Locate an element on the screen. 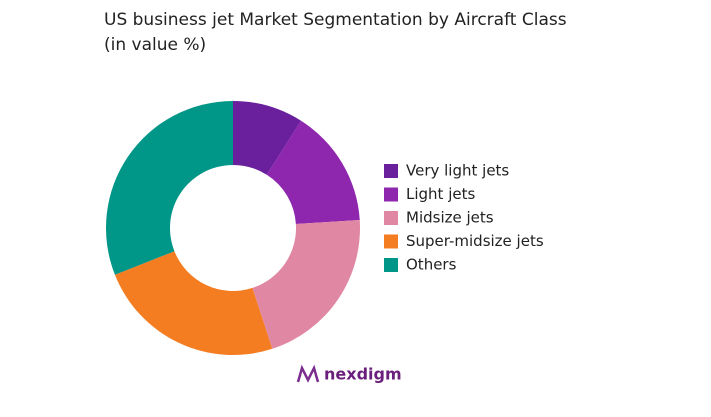 Image resolution: width=711 pixels, height=417 pixels. legend-label: Very light jets is located at coordinates (457, 171).